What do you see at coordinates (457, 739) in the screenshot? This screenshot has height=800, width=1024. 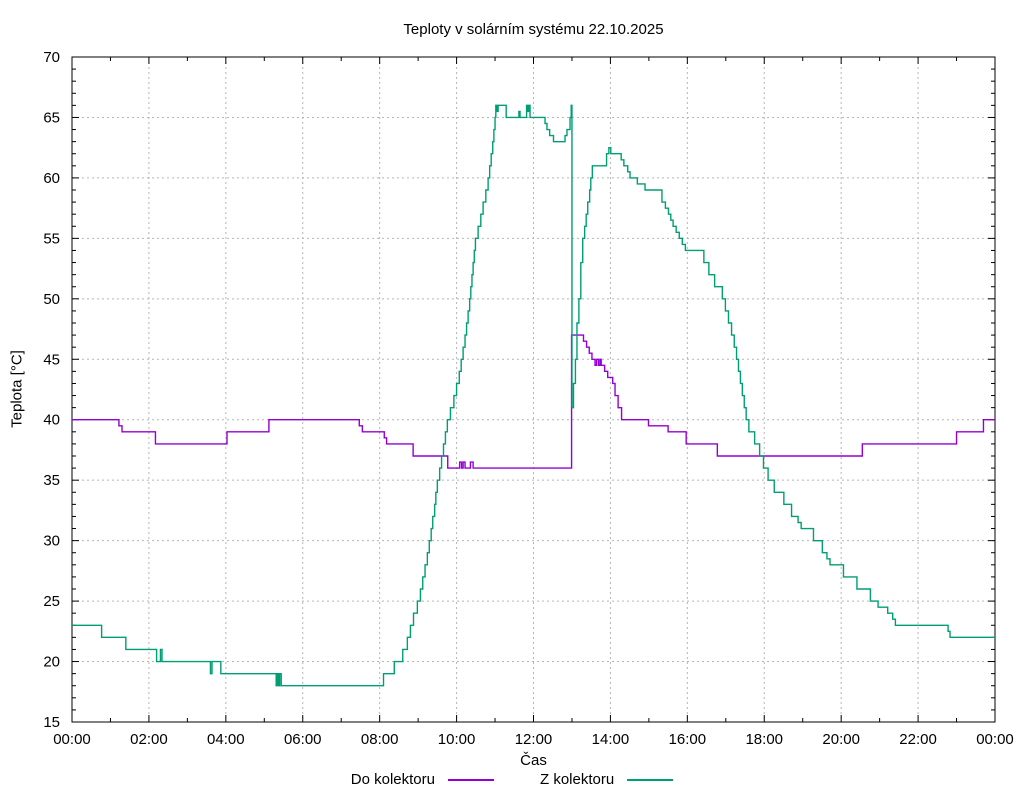 I see `x-tick-label: 10:00` at bounding box center [457, 739].